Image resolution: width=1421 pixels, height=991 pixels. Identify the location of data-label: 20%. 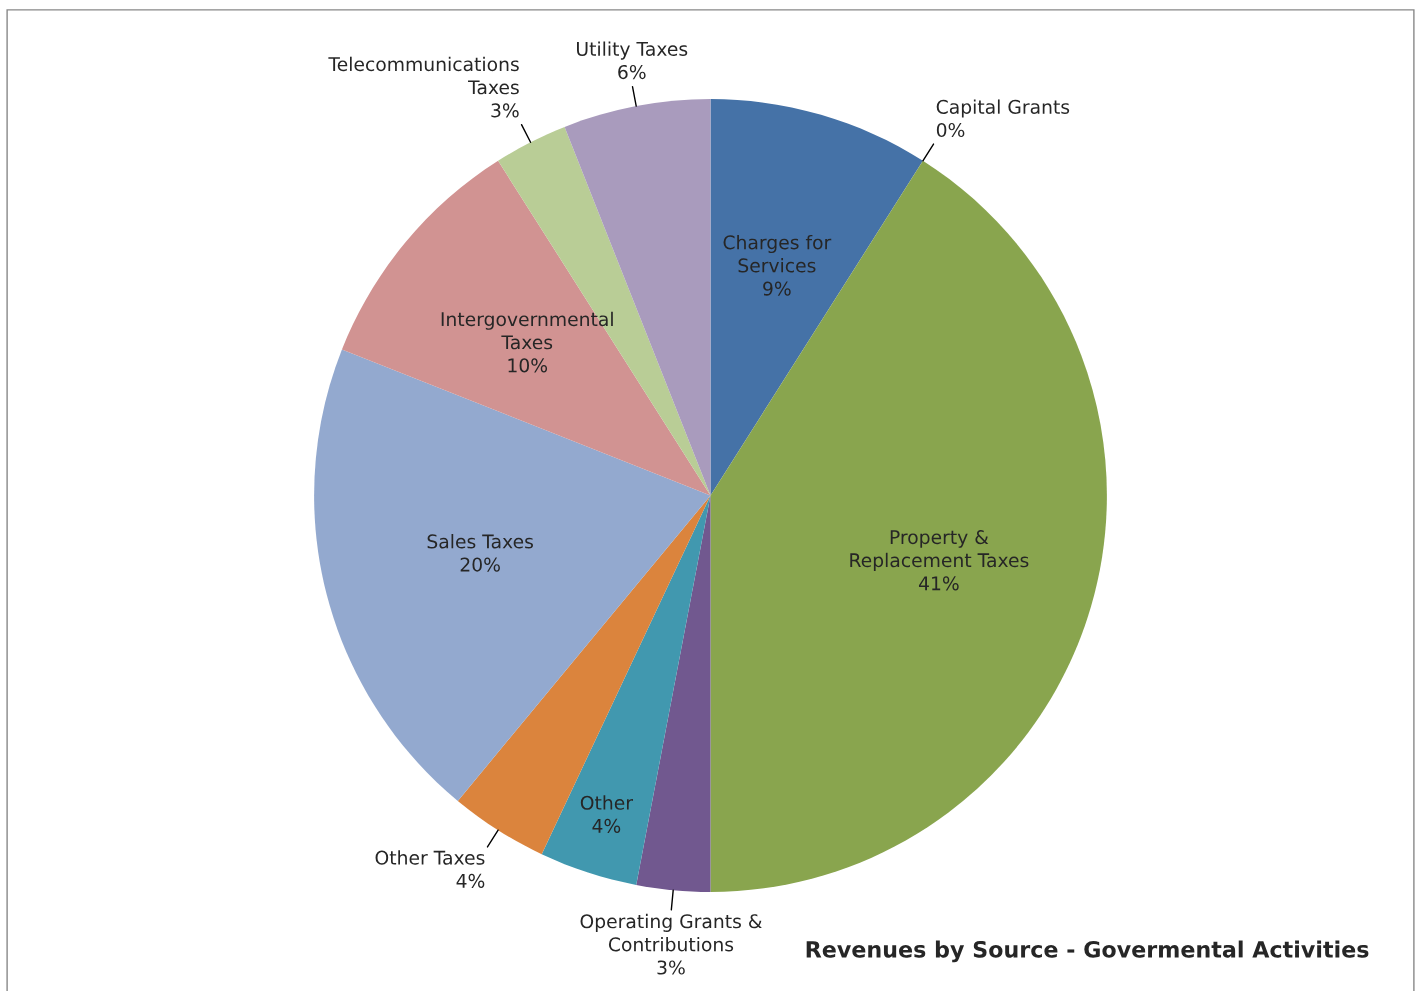
(480, 564).